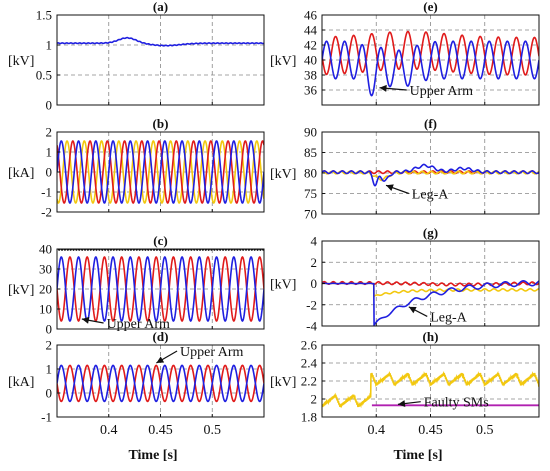 The width and height of the screenshot is (550, 471). Describe the element at coordinates (283, 382) in the screenshot. I see `y-axis-label-h: [kV]` at that location.